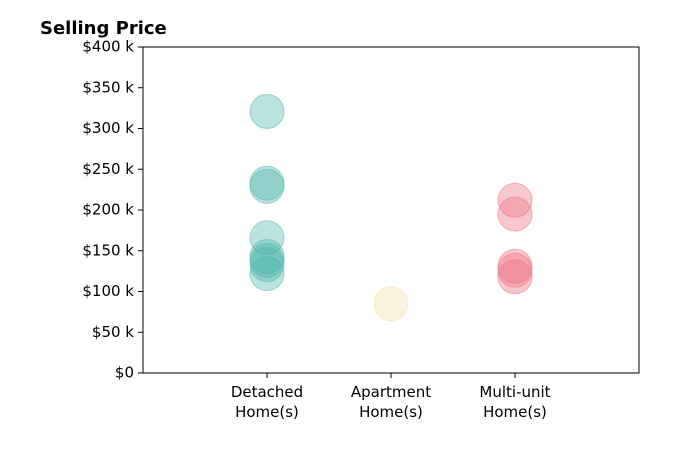 This screenshot has height=462, width=679. Describe the element at coordinates (108, 128) in the screenshot. I see `y-tick-label: $300 k` at that location.